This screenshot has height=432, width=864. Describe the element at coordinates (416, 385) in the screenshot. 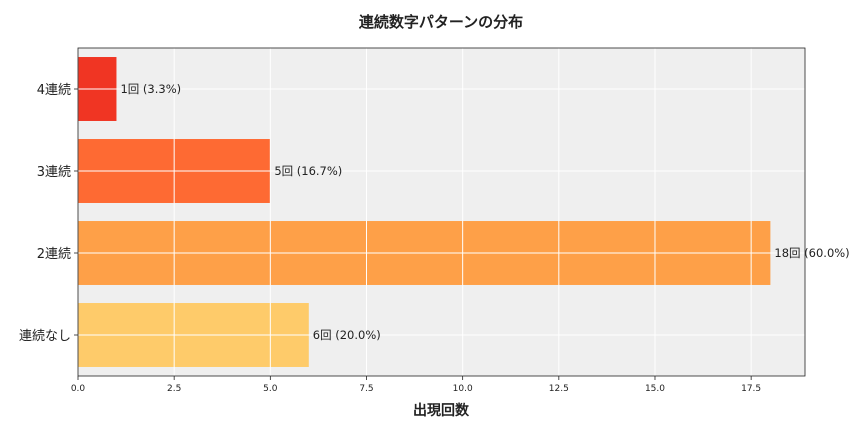

I see `x-axis-ticks: 0.0 2.5 5.0 7.5 10.0 12.5 15.0 17.5` at that location.